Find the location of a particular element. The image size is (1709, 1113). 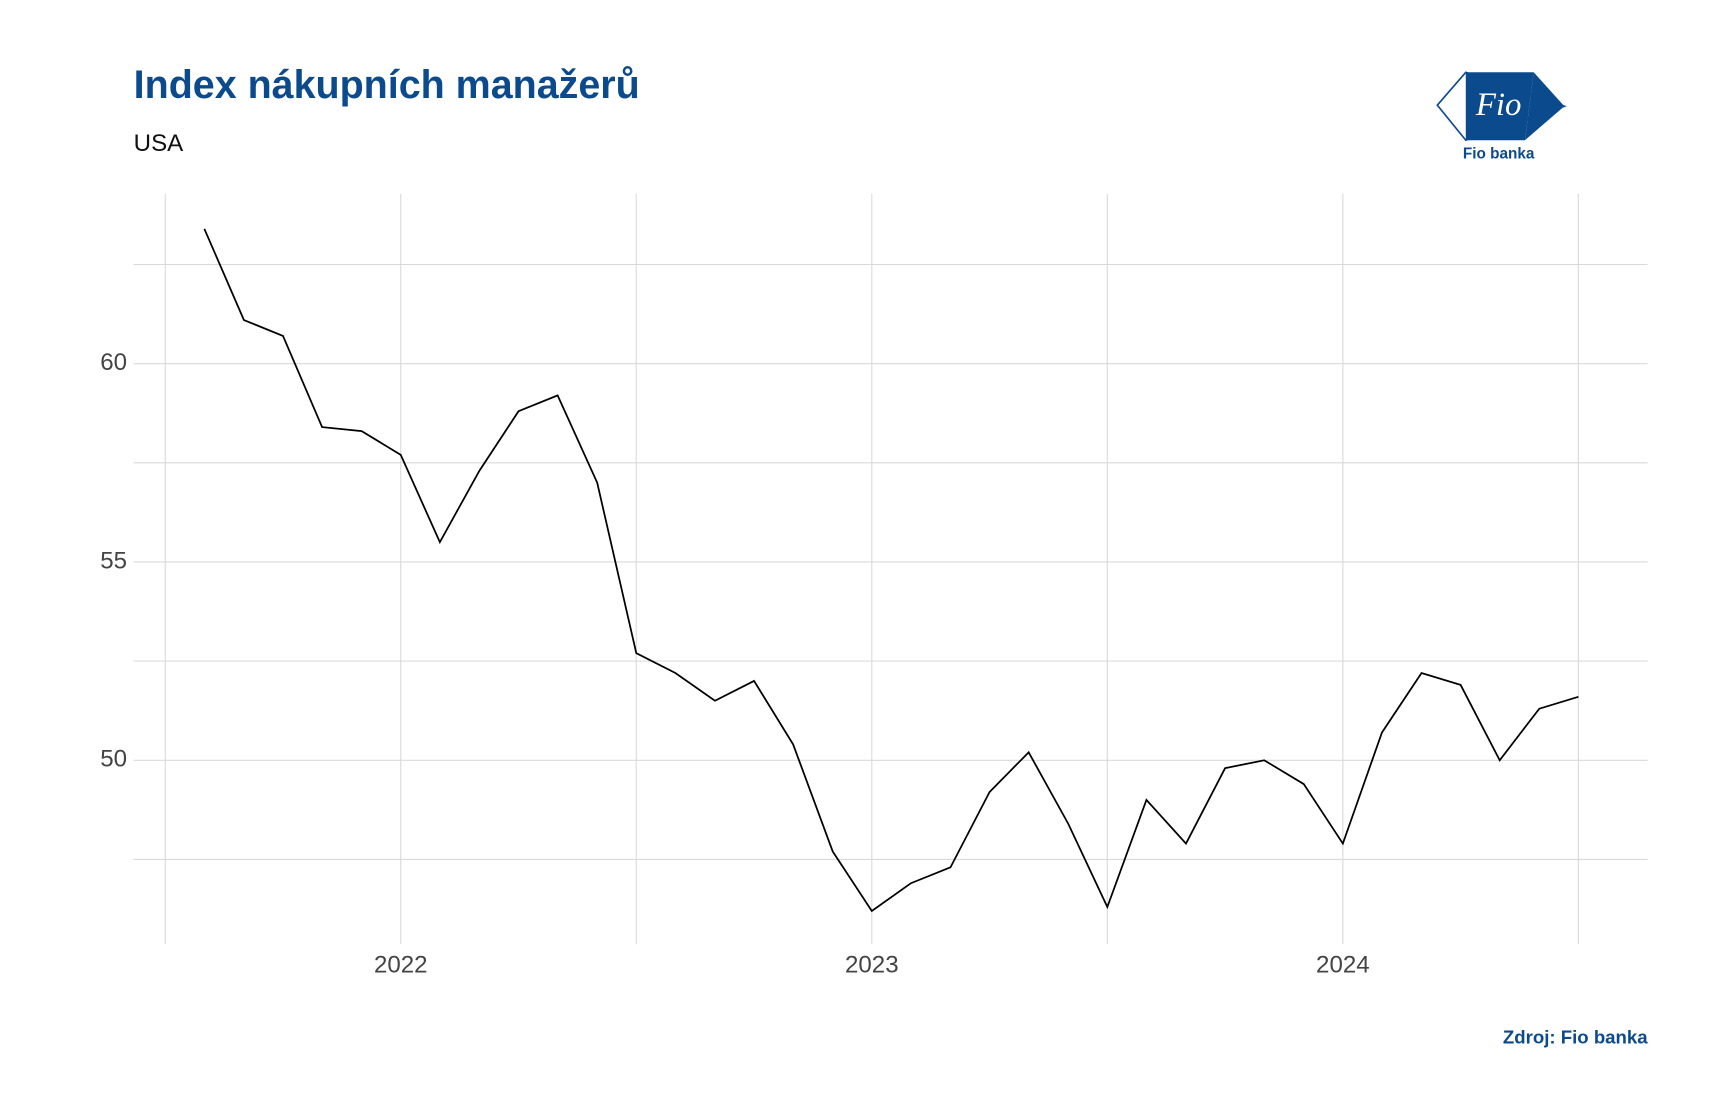

logo: Fio Fio banka is located at coordinates (1501, 117).